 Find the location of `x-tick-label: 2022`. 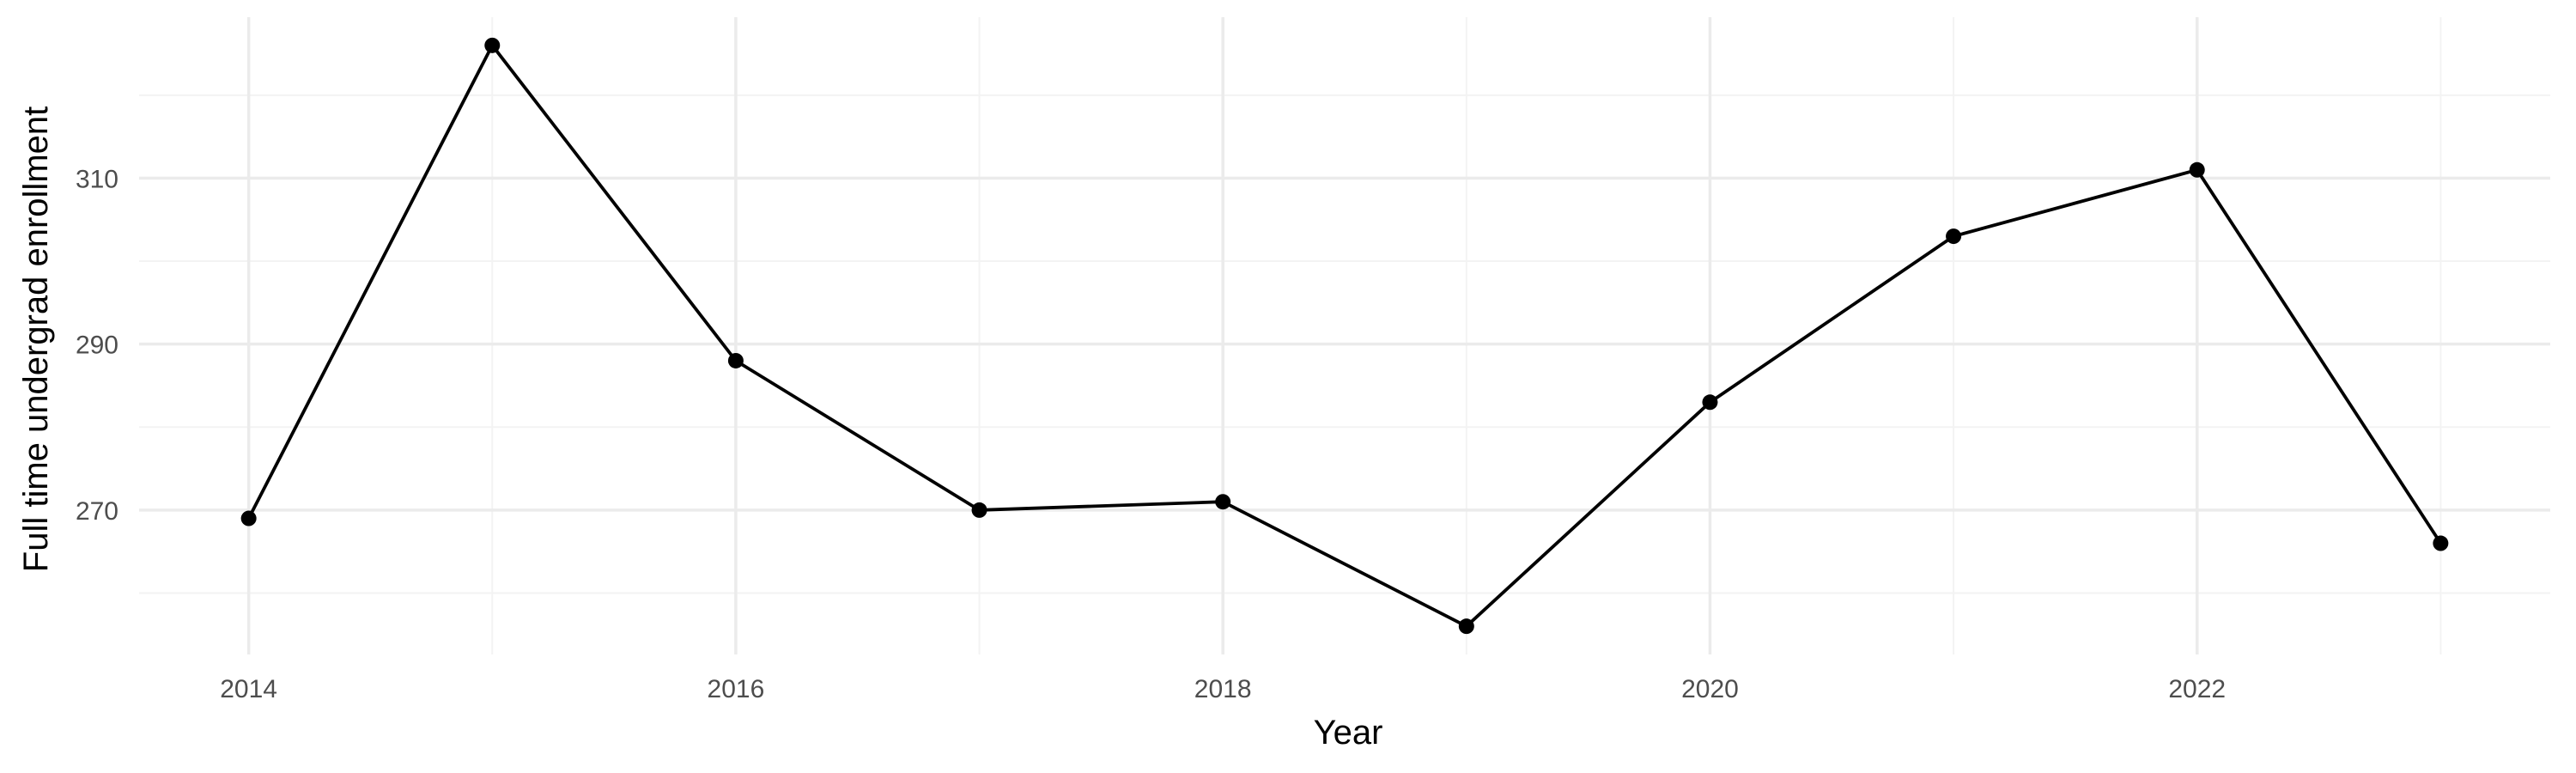

x-tick-label: 2022 is located at coordinates (2197, 689).